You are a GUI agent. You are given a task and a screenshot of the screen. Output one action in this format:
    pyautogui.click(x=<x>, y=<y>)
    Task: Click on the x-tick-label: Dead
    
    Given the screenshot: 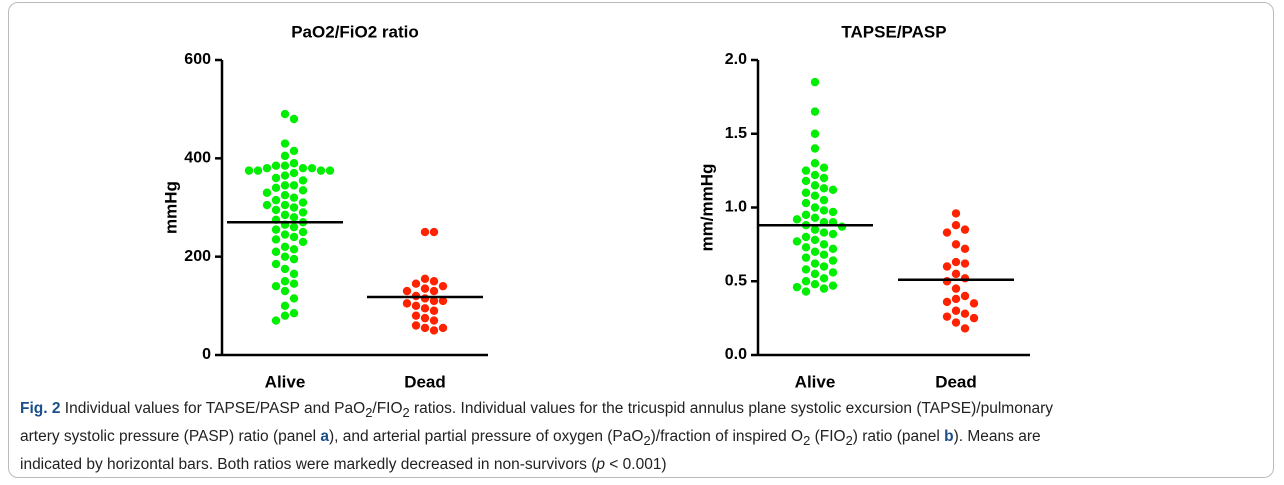 What is the action you would take?
    pyautogui.click(x=956, y=381)
    